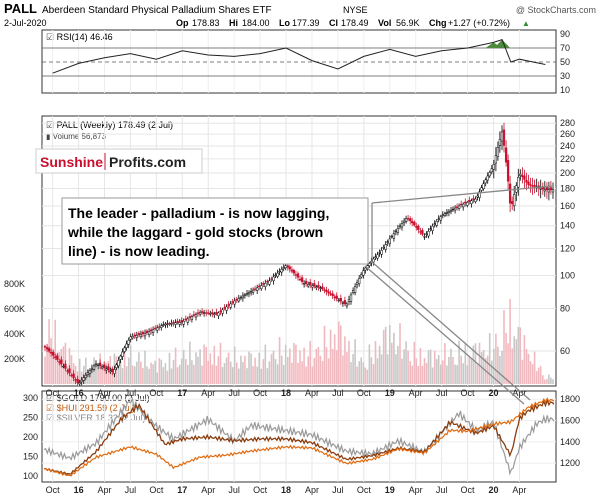 The width and height of the screenshot is (600, 500). I want to click on price-y-tick-label: 220, so click(567, 159).